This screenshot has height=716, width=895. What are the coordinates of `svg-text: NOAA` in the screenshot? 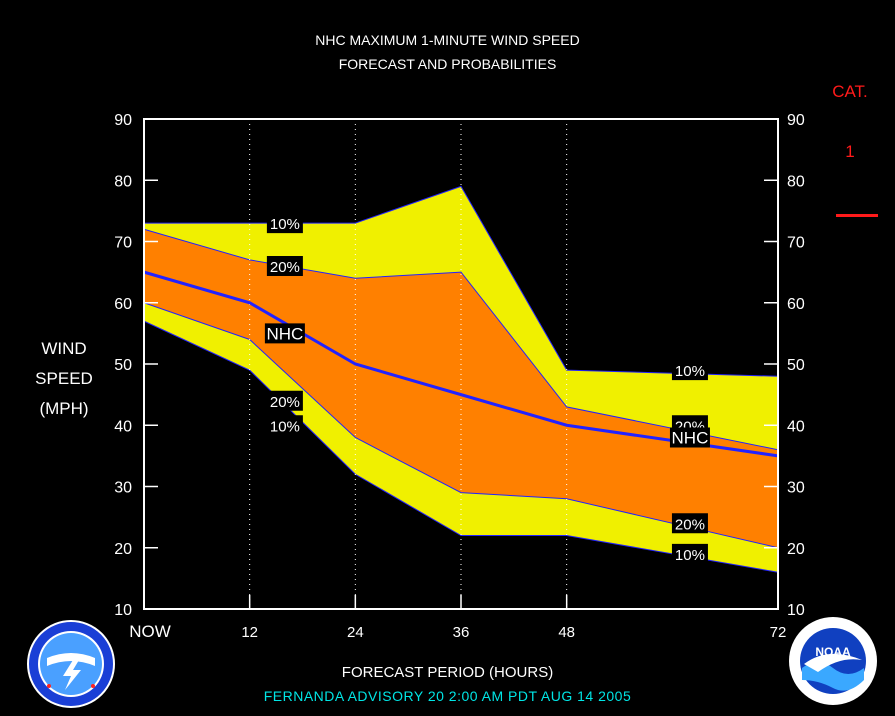 It's located at (833, 652).